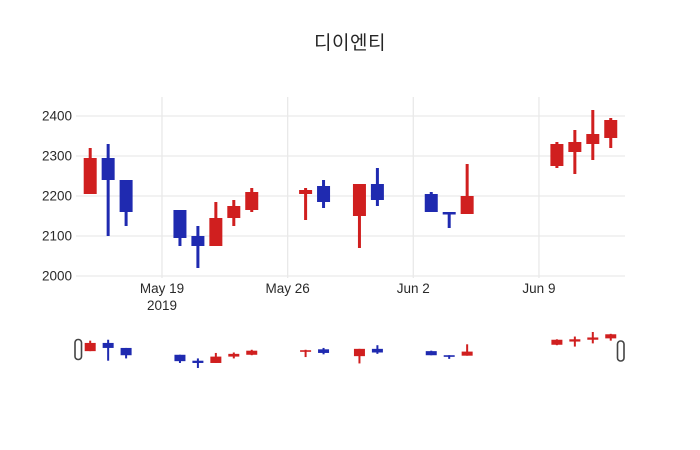 The image size is (700, 450). Describe the element at coordinates (162, 305) in the screenshot. I see `x-tick-year-label: 2019` at that location.